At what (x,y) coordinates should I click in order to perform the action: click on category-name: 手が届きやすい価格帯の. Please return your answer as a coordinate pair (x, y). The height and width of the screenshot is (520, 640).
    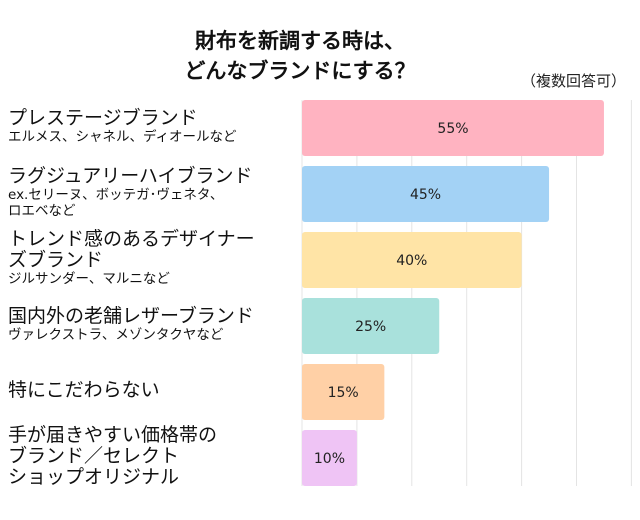
    Looking at the image, I should click on (113, 434).